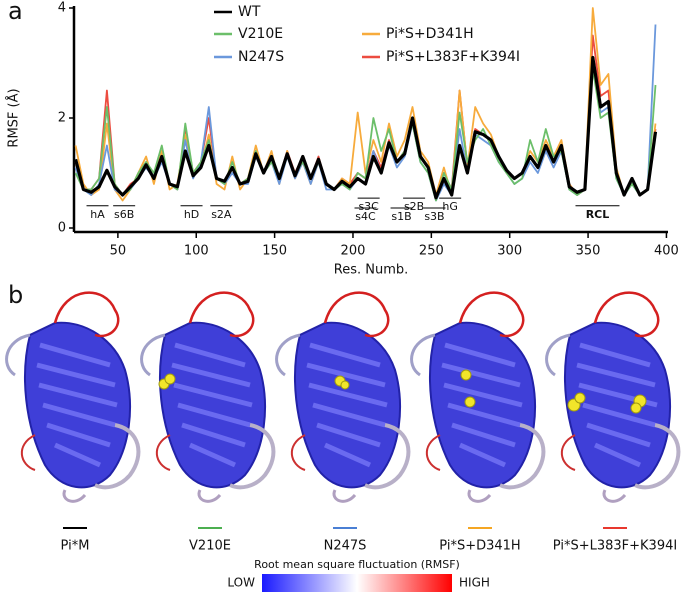 Image resolution: width=685 pixels, height=595 pixels. What do you see at coordinates (196, 251) in the screenshot?
I see `x-tick-label: 100` at bounding box center [196, 251].